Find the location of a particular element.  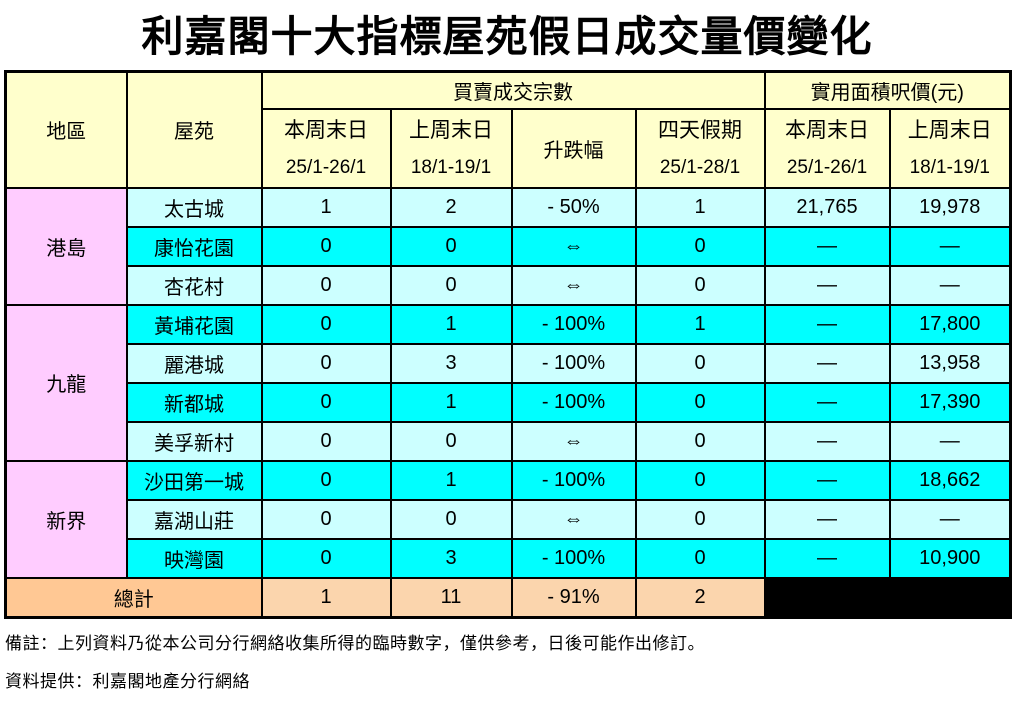

header-change: 升跌幅 is located at coordinates (573, 148).